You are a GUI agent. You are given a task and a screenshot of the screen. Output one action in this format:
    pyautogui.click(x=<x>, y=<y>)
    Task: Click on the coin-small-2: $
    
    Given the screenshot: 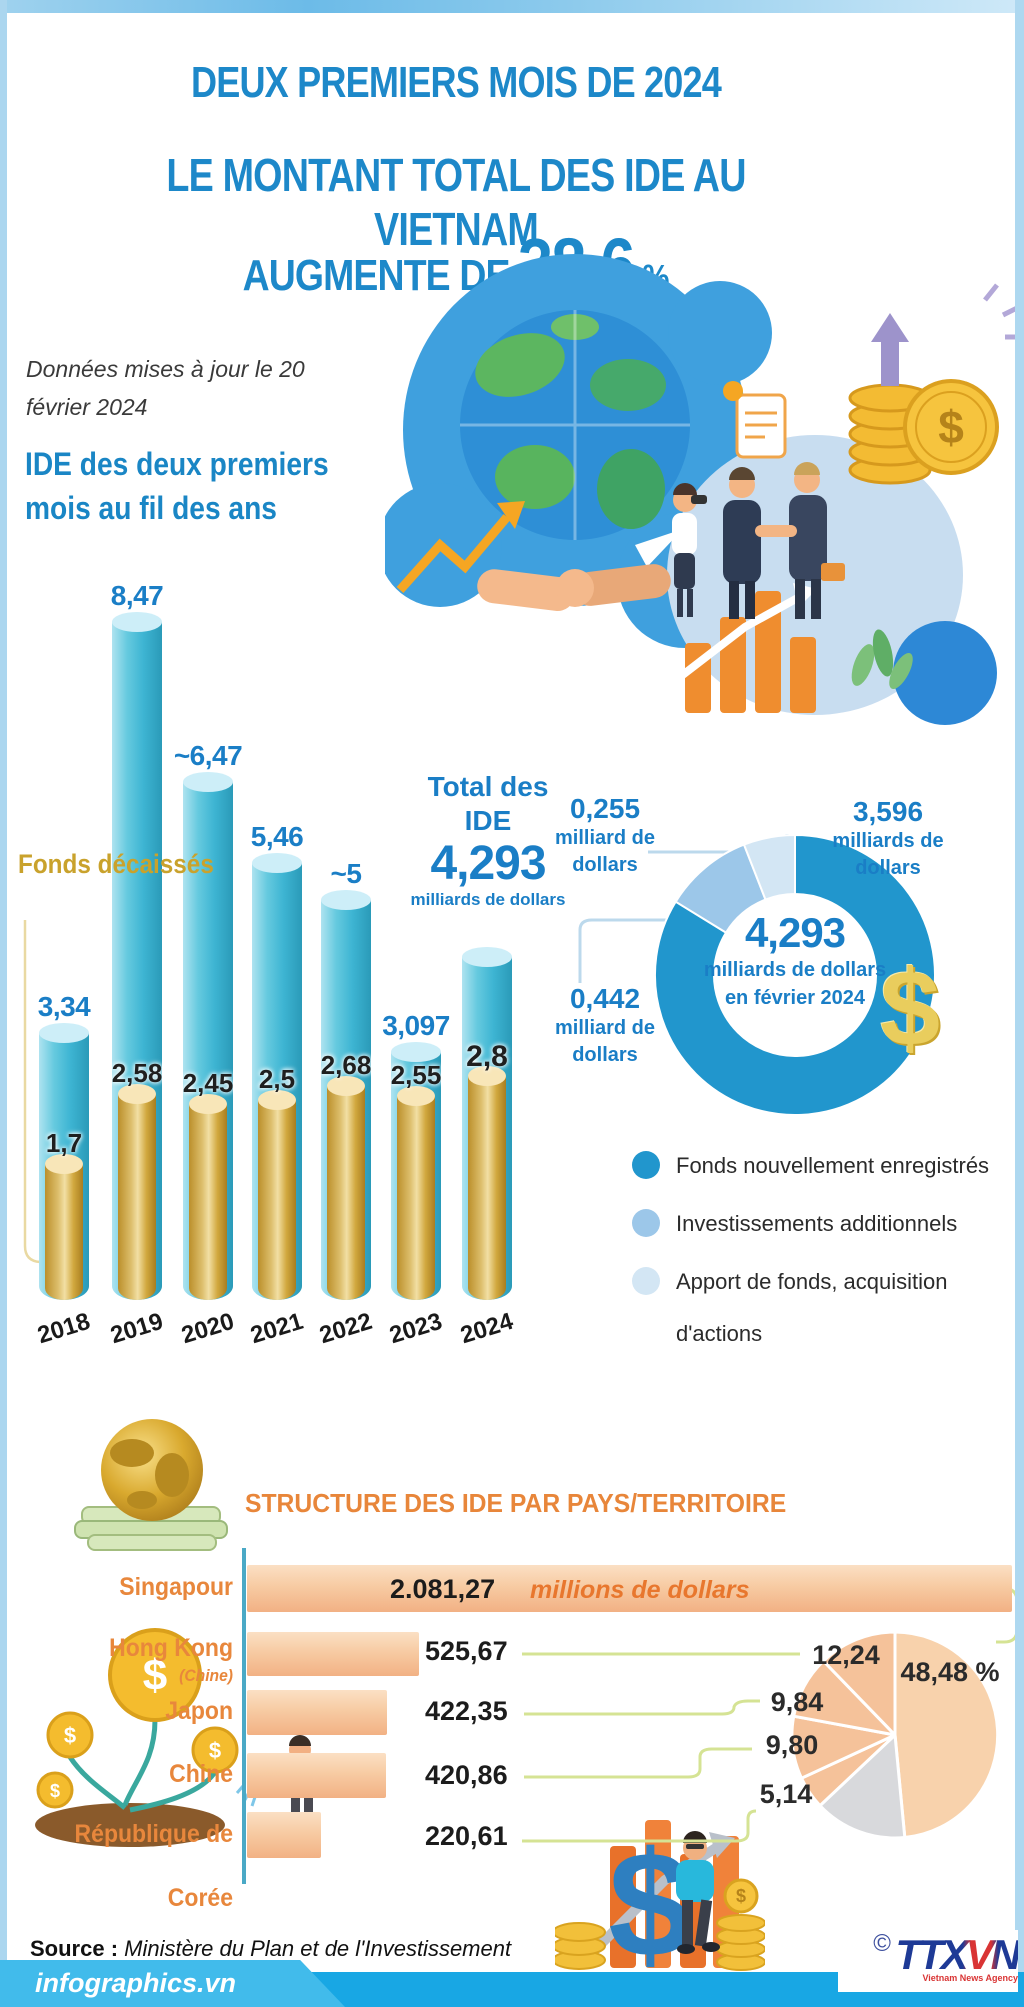 What is the action you would take?
    pyautogui.click(x=215, y=1750)
    